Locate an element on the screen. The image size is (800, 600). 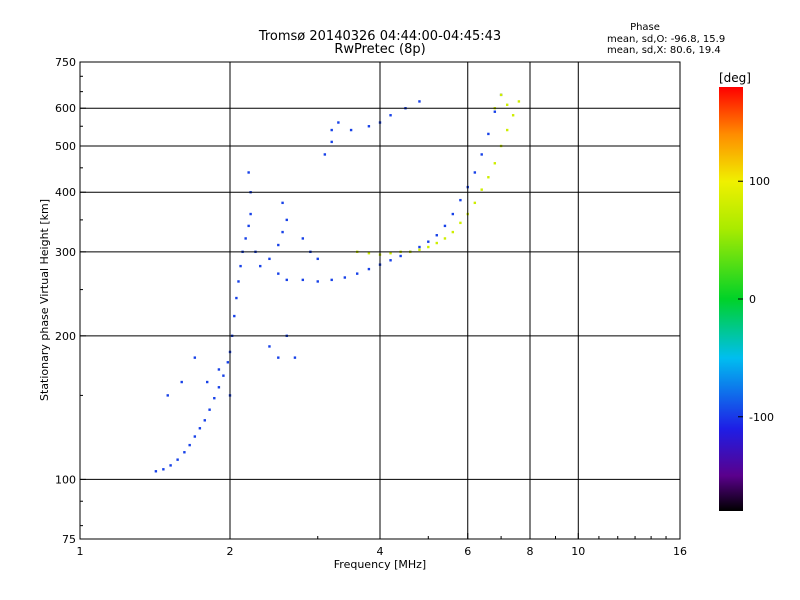
colorbar-tick-label: -100 is located at coordinates (761, 417).